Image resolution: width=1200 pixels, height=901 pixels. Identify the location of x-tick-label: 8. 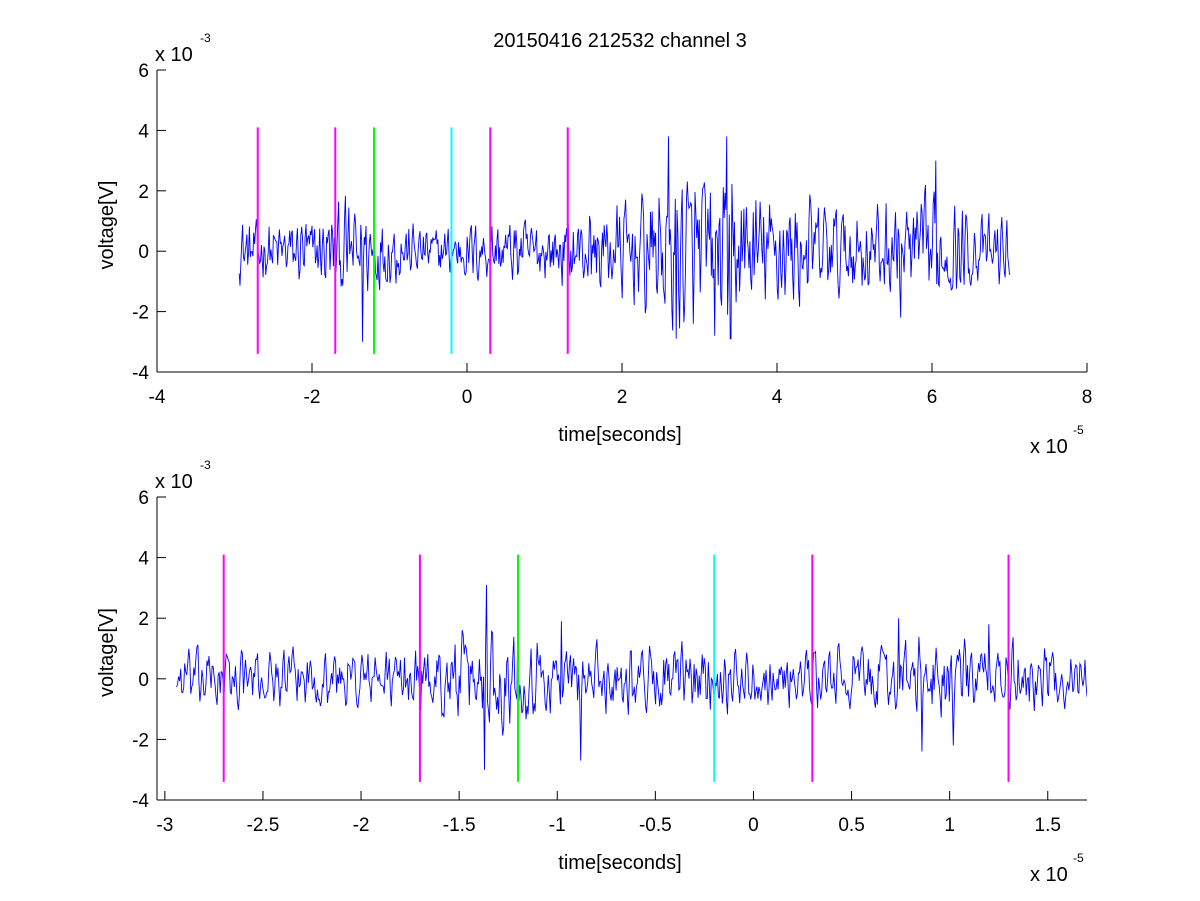
(1087, 397).